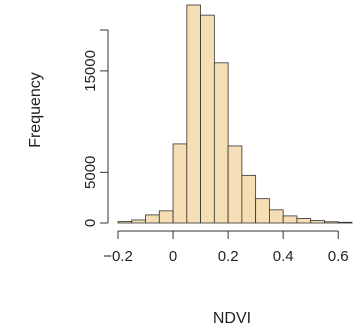 The height and width of the screenshot is (332, 361). Describe the element at coordinates (283, 256) in the screenshot. I see `x-tick-label: 0.4` at that location.